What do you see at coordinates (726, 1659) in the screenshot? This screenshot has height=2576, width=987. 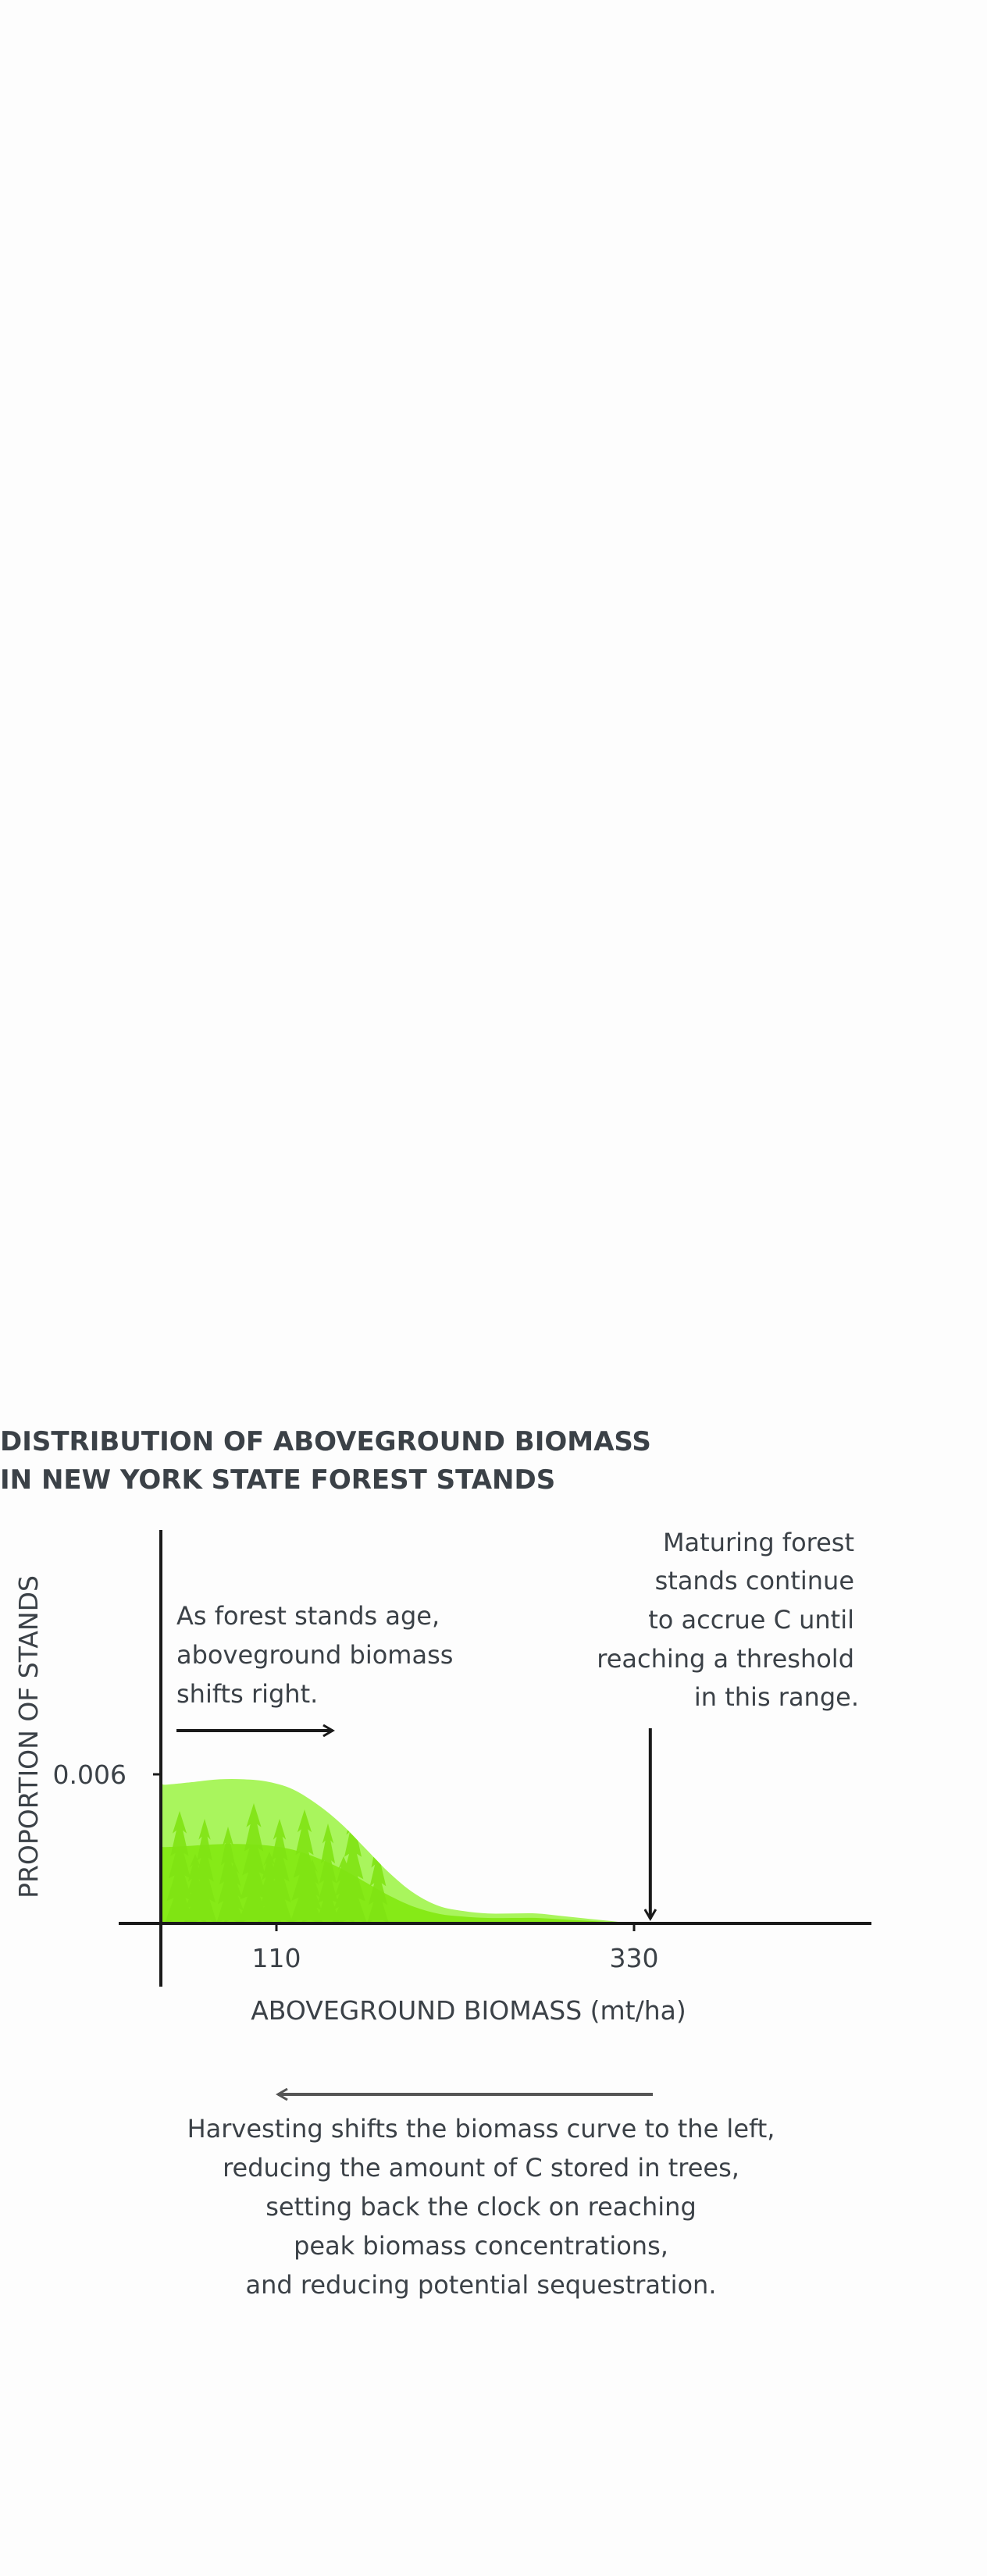 I see `threshold-note-line-4: reaching a threshold` at bounding box center [726, 1659].